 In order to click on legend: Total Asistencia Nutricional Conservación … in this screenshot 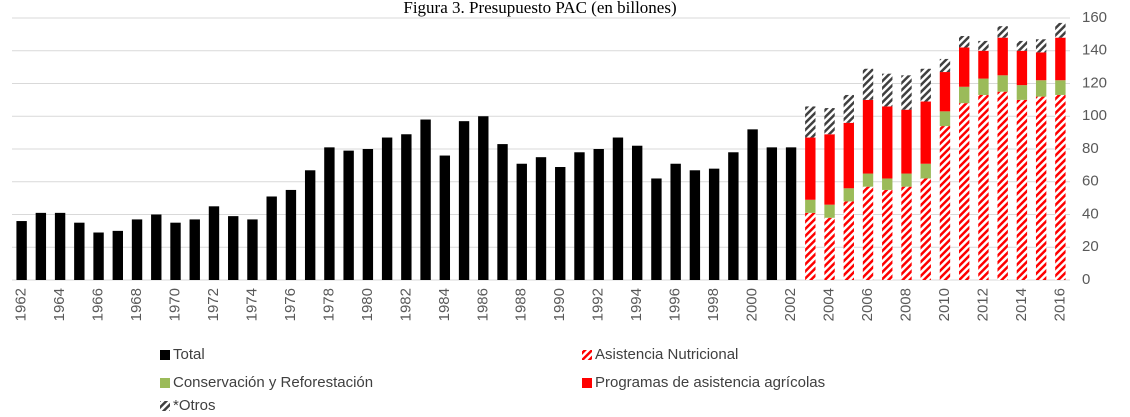, I will do `click(492, 380)`.